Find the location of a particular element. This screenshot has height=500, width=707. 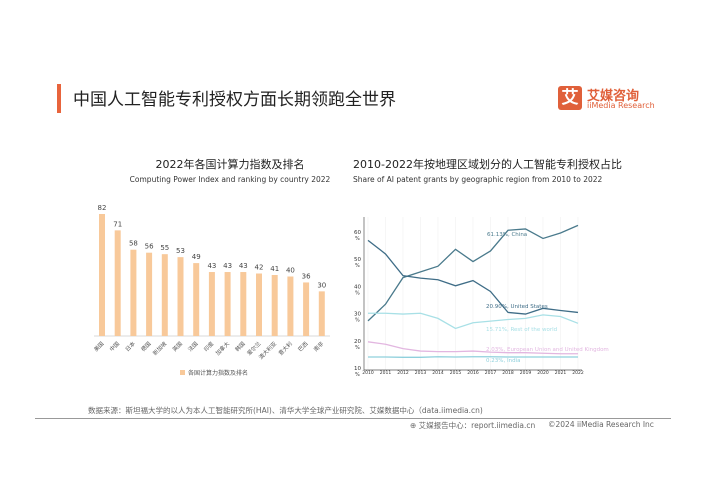

y-tick-label: 20 is located at coordinates (357, 342).